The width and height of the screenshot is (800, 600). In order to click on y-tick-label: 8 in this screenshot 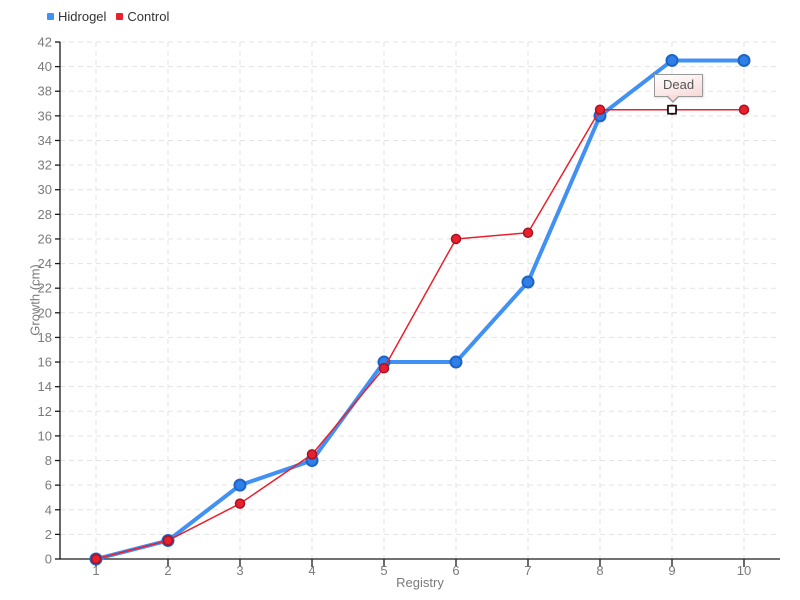, I will do `click(48, 460)`.